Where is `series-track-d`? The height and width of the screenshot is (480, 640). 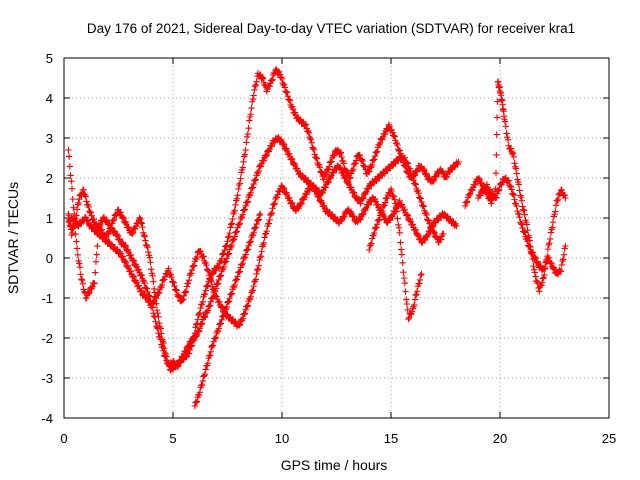 series-track-d is located at coordinates (227, 310).